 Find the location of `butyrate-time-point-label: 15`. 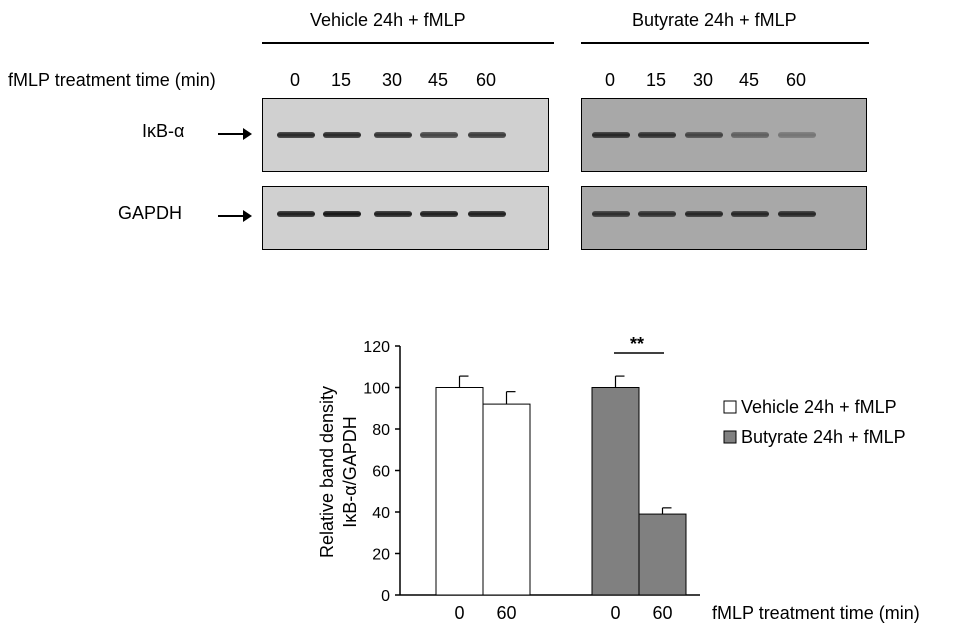

butyrate-time-point-label: 15 is located at coordinates (656, 80).